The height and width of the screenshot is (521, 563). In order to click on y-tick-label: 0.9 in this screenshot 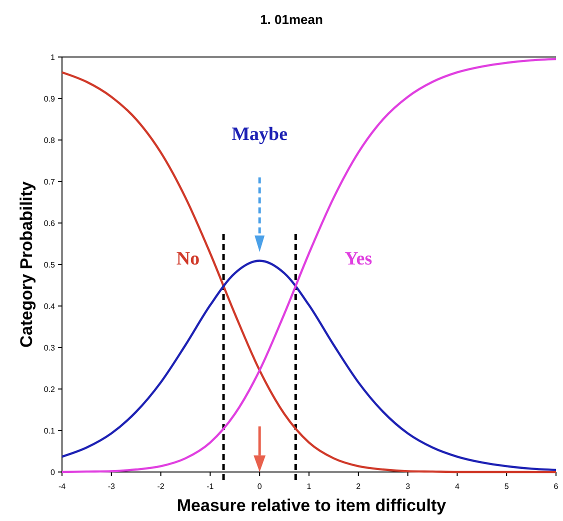, I will do `click(50, 99)`.